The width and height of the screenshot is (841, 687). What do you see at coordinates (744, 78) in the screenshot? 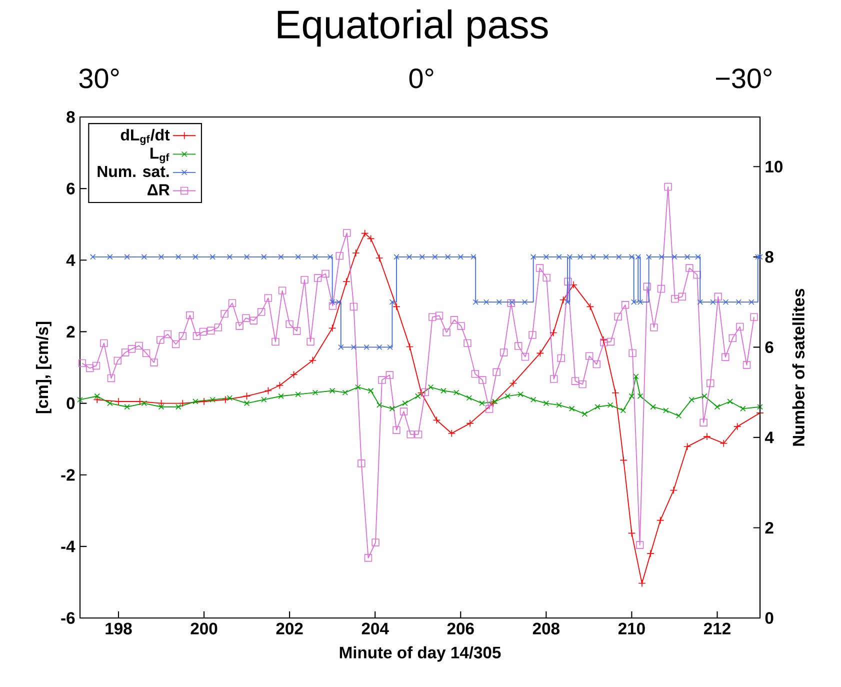
I see `x2-tick-label: −30°` at bounding box center [744, 78].